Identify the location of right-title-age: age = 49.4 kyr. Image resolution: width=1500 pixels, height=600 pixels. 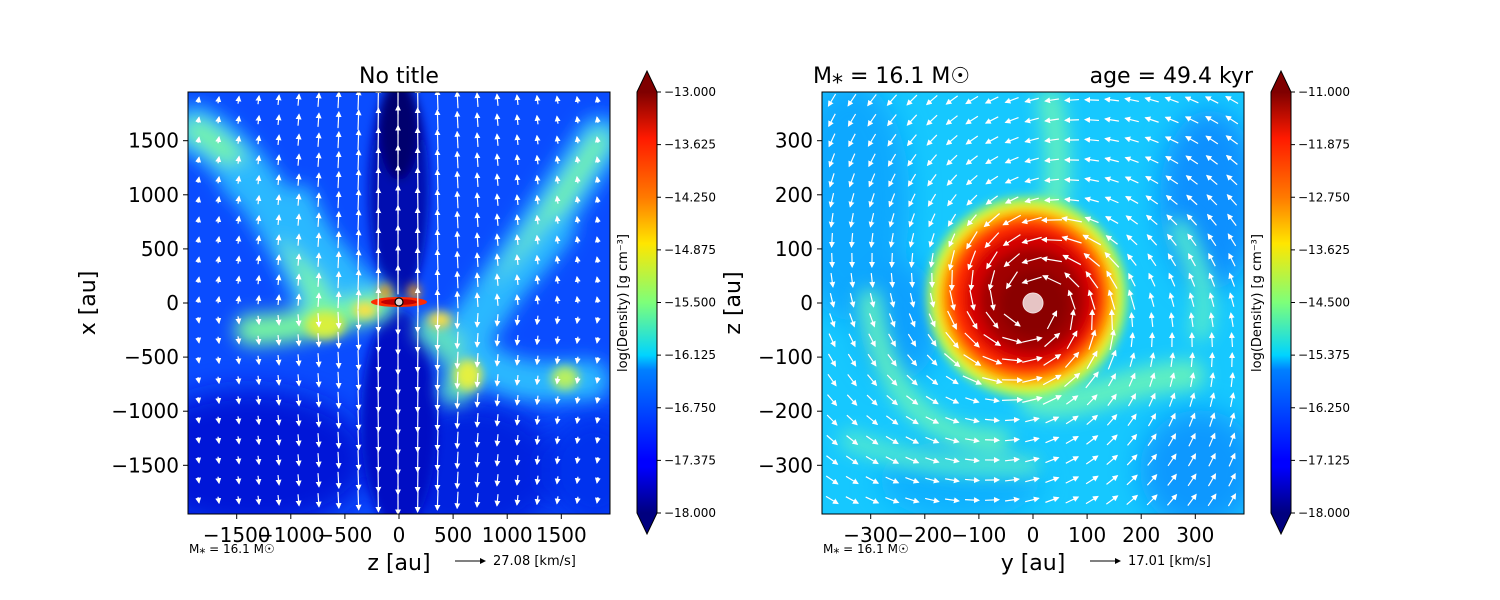
(1172, 76).